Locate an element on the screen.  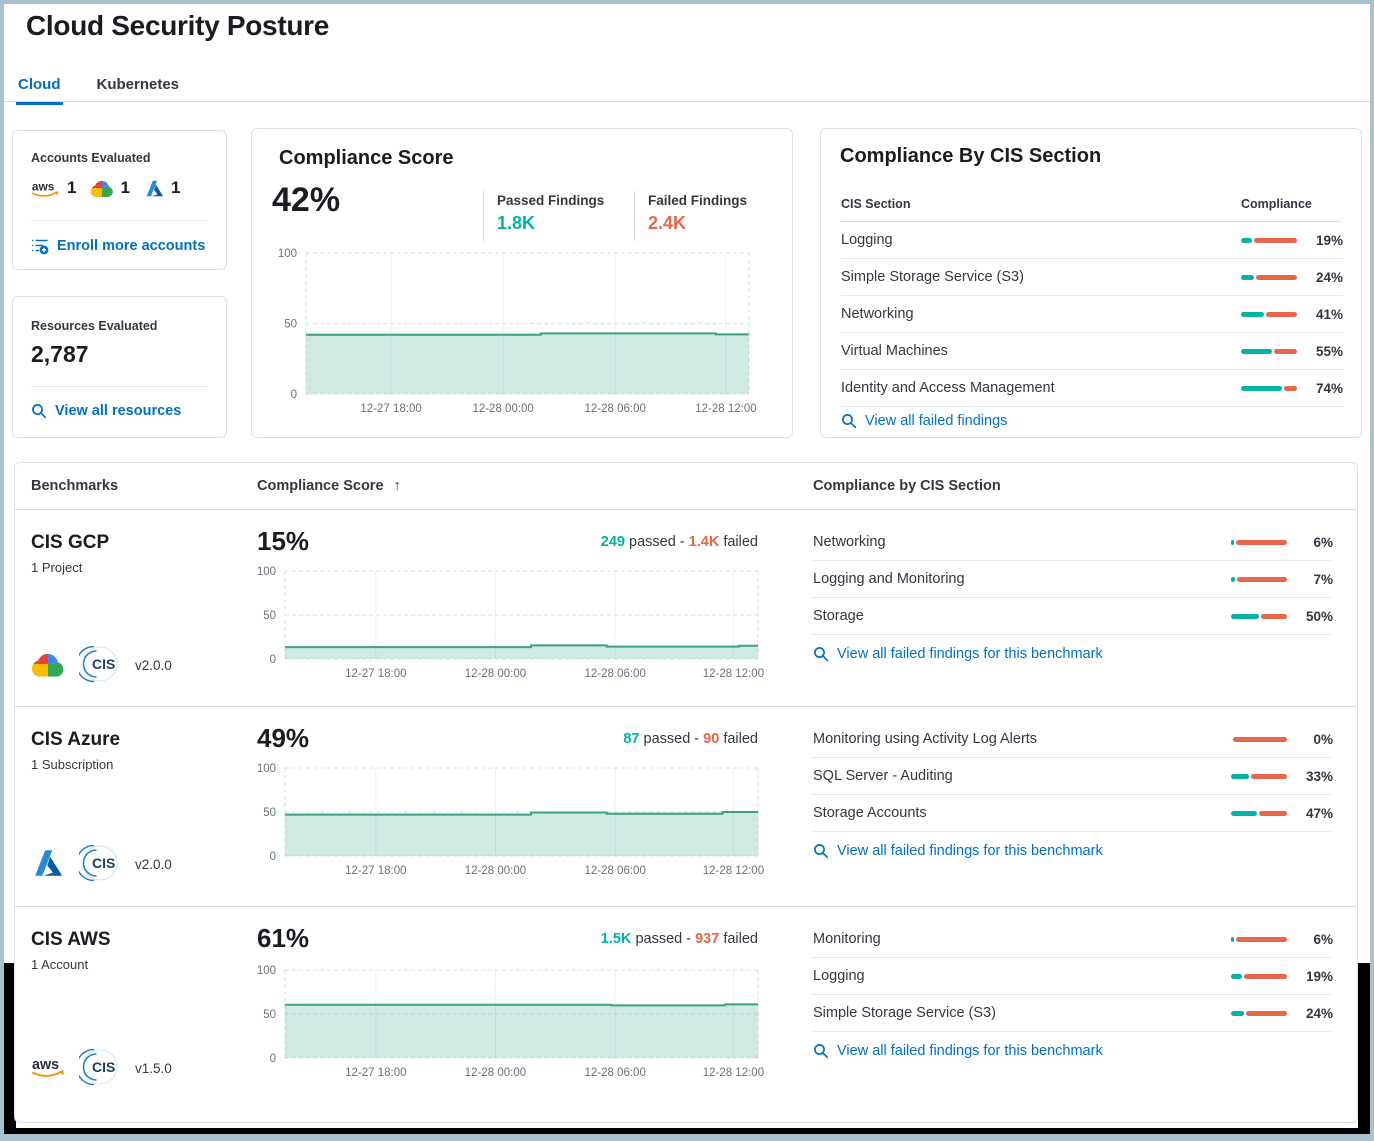
azure-logo-icon is located at coordinates (49, 863).